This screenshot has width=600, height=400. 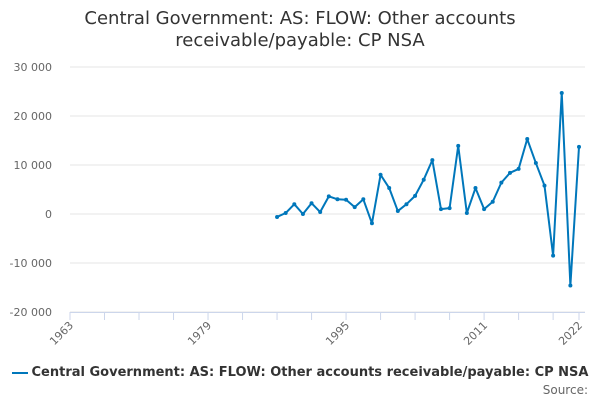 What do you see at coordinates (475, 333) in the screenshot?
I see `x-tick-label: 2011` at bounding box center [475, 333].